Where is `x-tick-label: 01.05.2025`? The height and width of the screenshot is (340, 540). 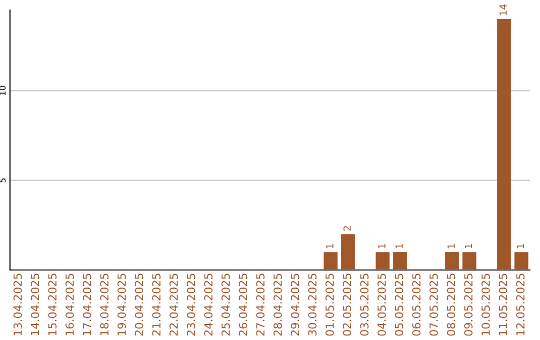
x-tick-label: 01.05.2025 is located at coordinates (329, 305).